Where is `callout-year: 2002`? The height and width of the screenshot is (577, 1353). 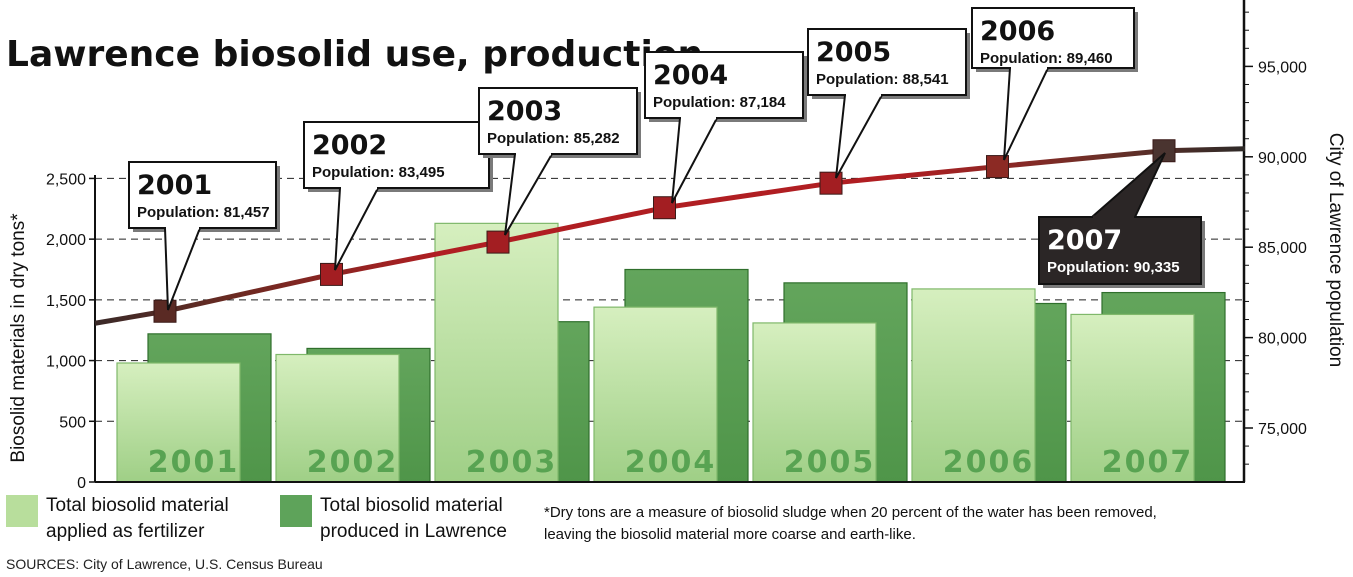 callout-year: 2002 is located at coordinates (349, 145).